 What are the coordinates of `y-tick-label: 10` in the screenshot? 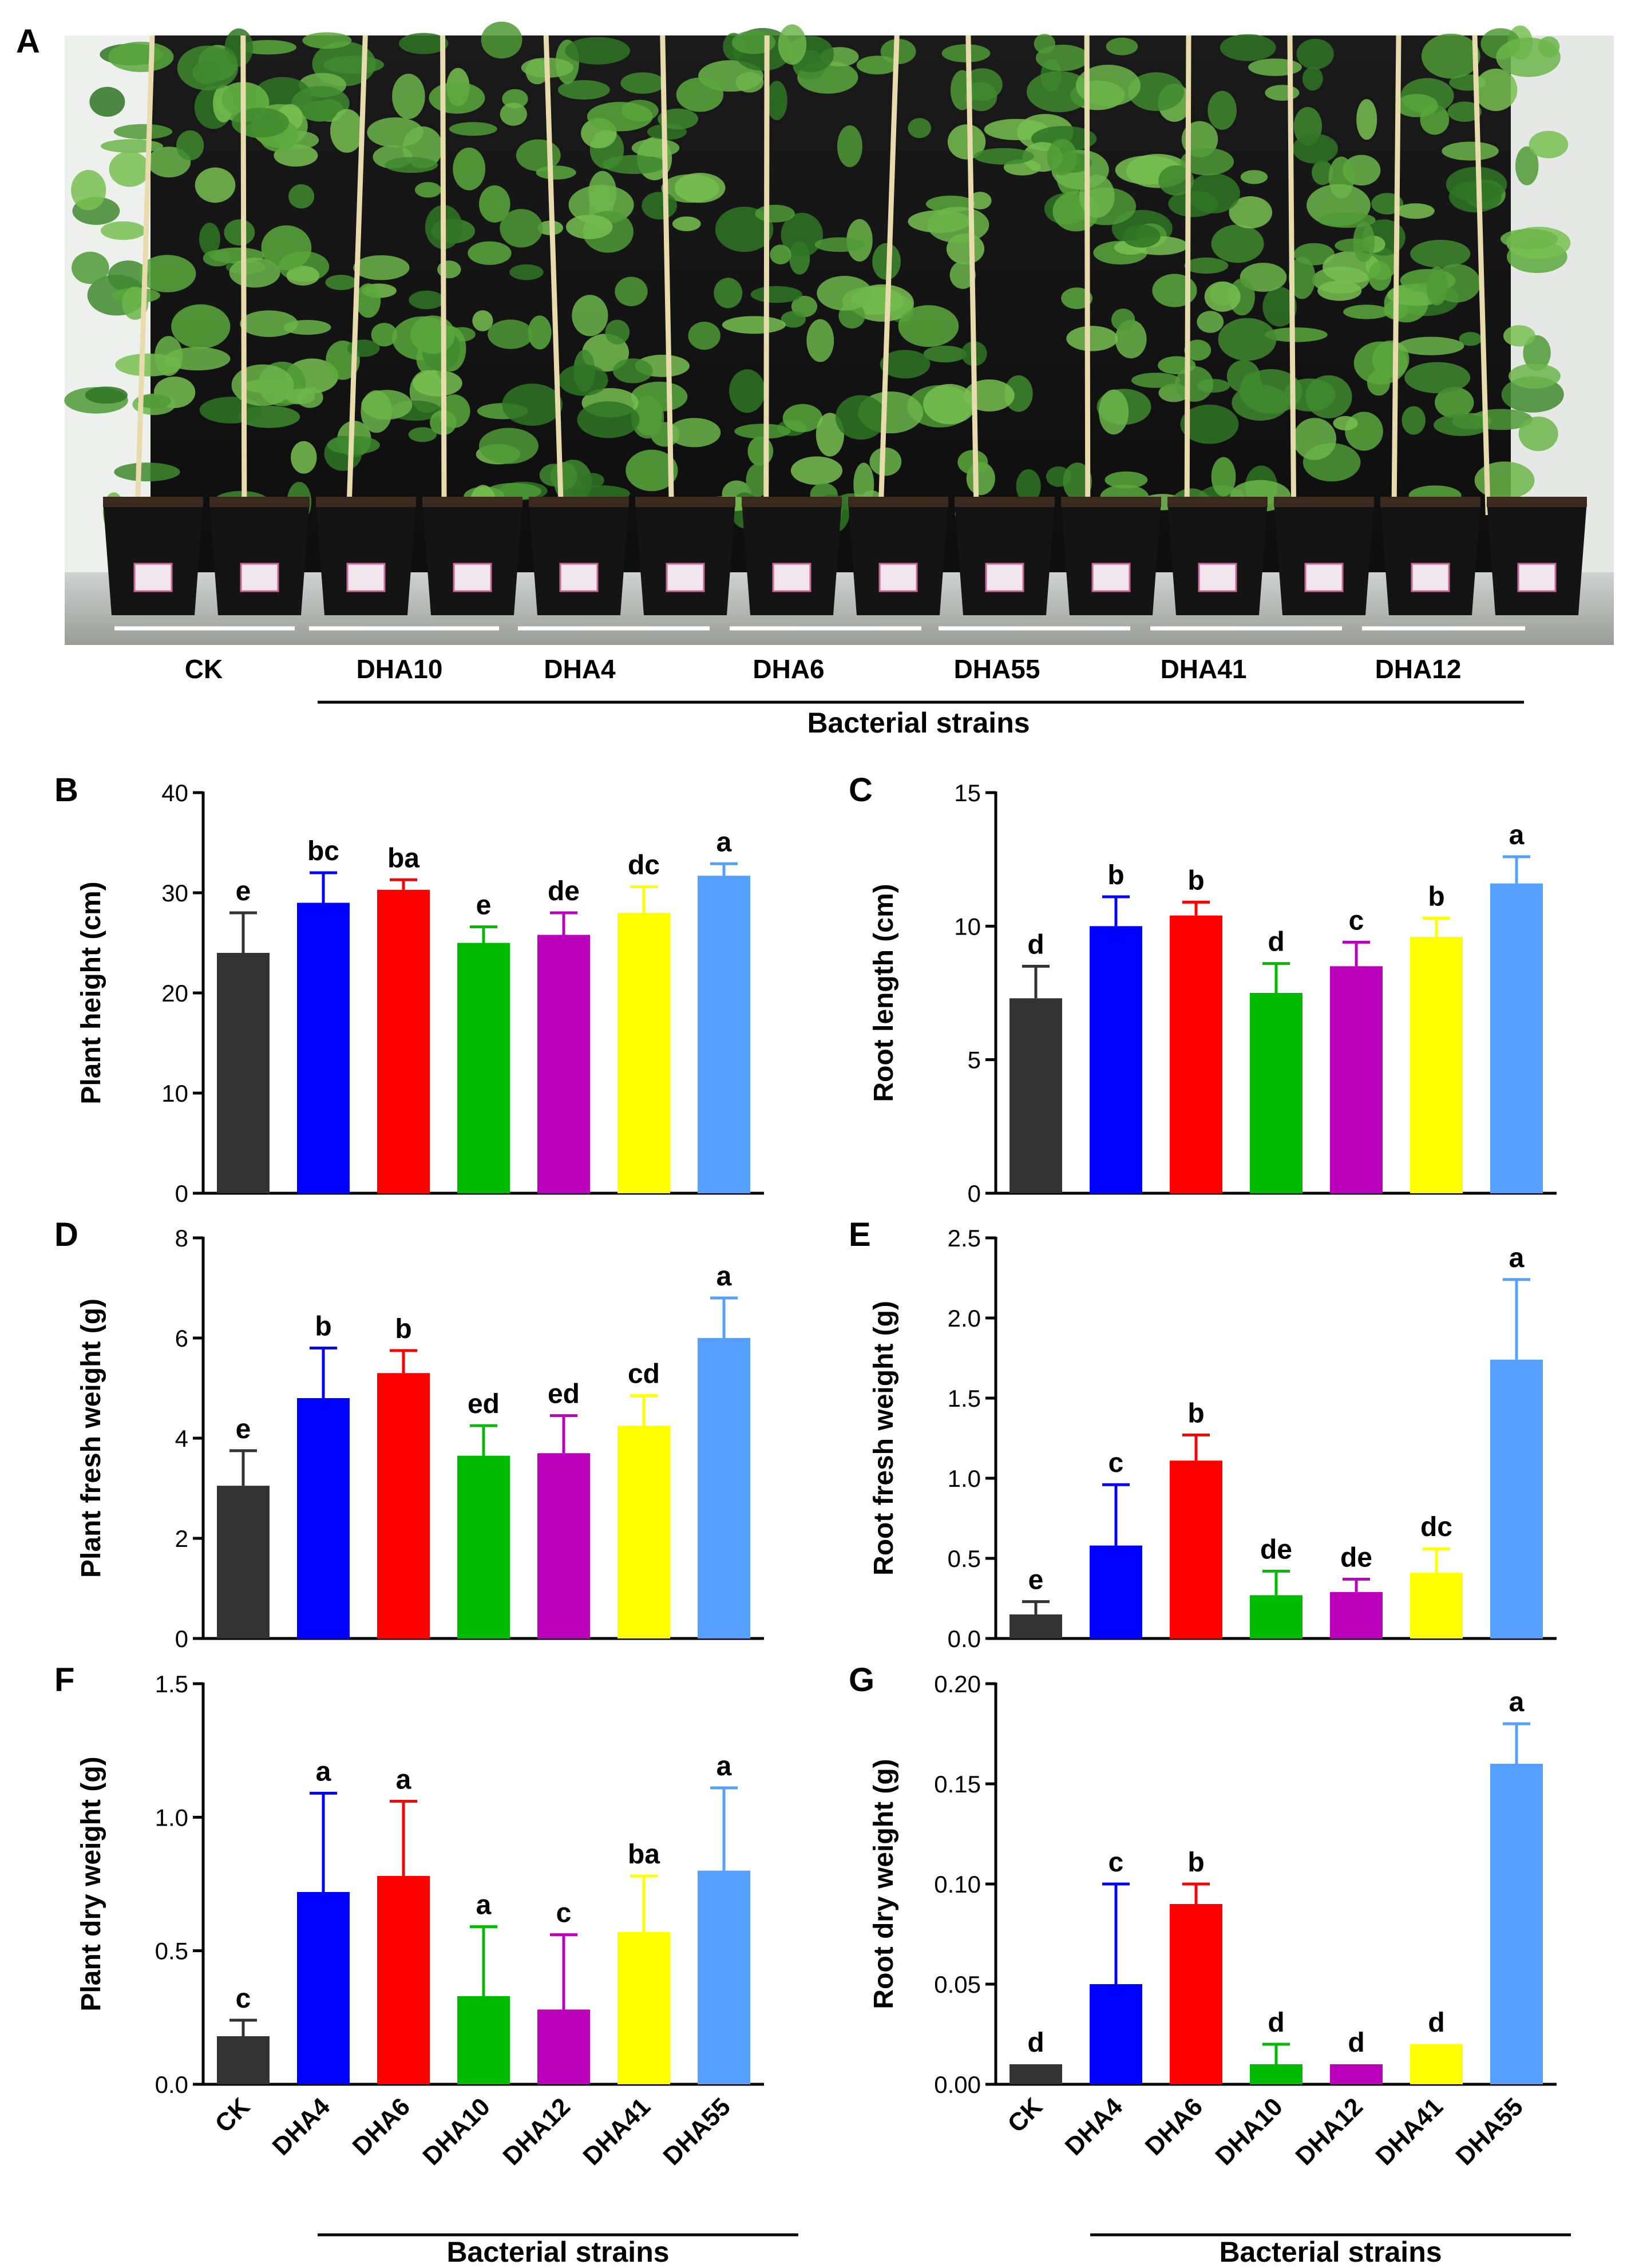 It's located at (174, 1093).